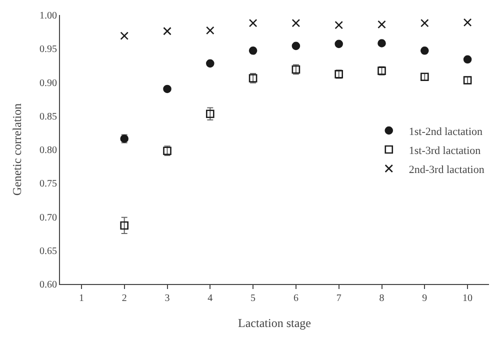 The height and width of the screenshot is (337, 500). What do you see at coordinates (210, 298) in the screenshot?
I see `x-tick-label: 4` at bounding box center [210, 298].